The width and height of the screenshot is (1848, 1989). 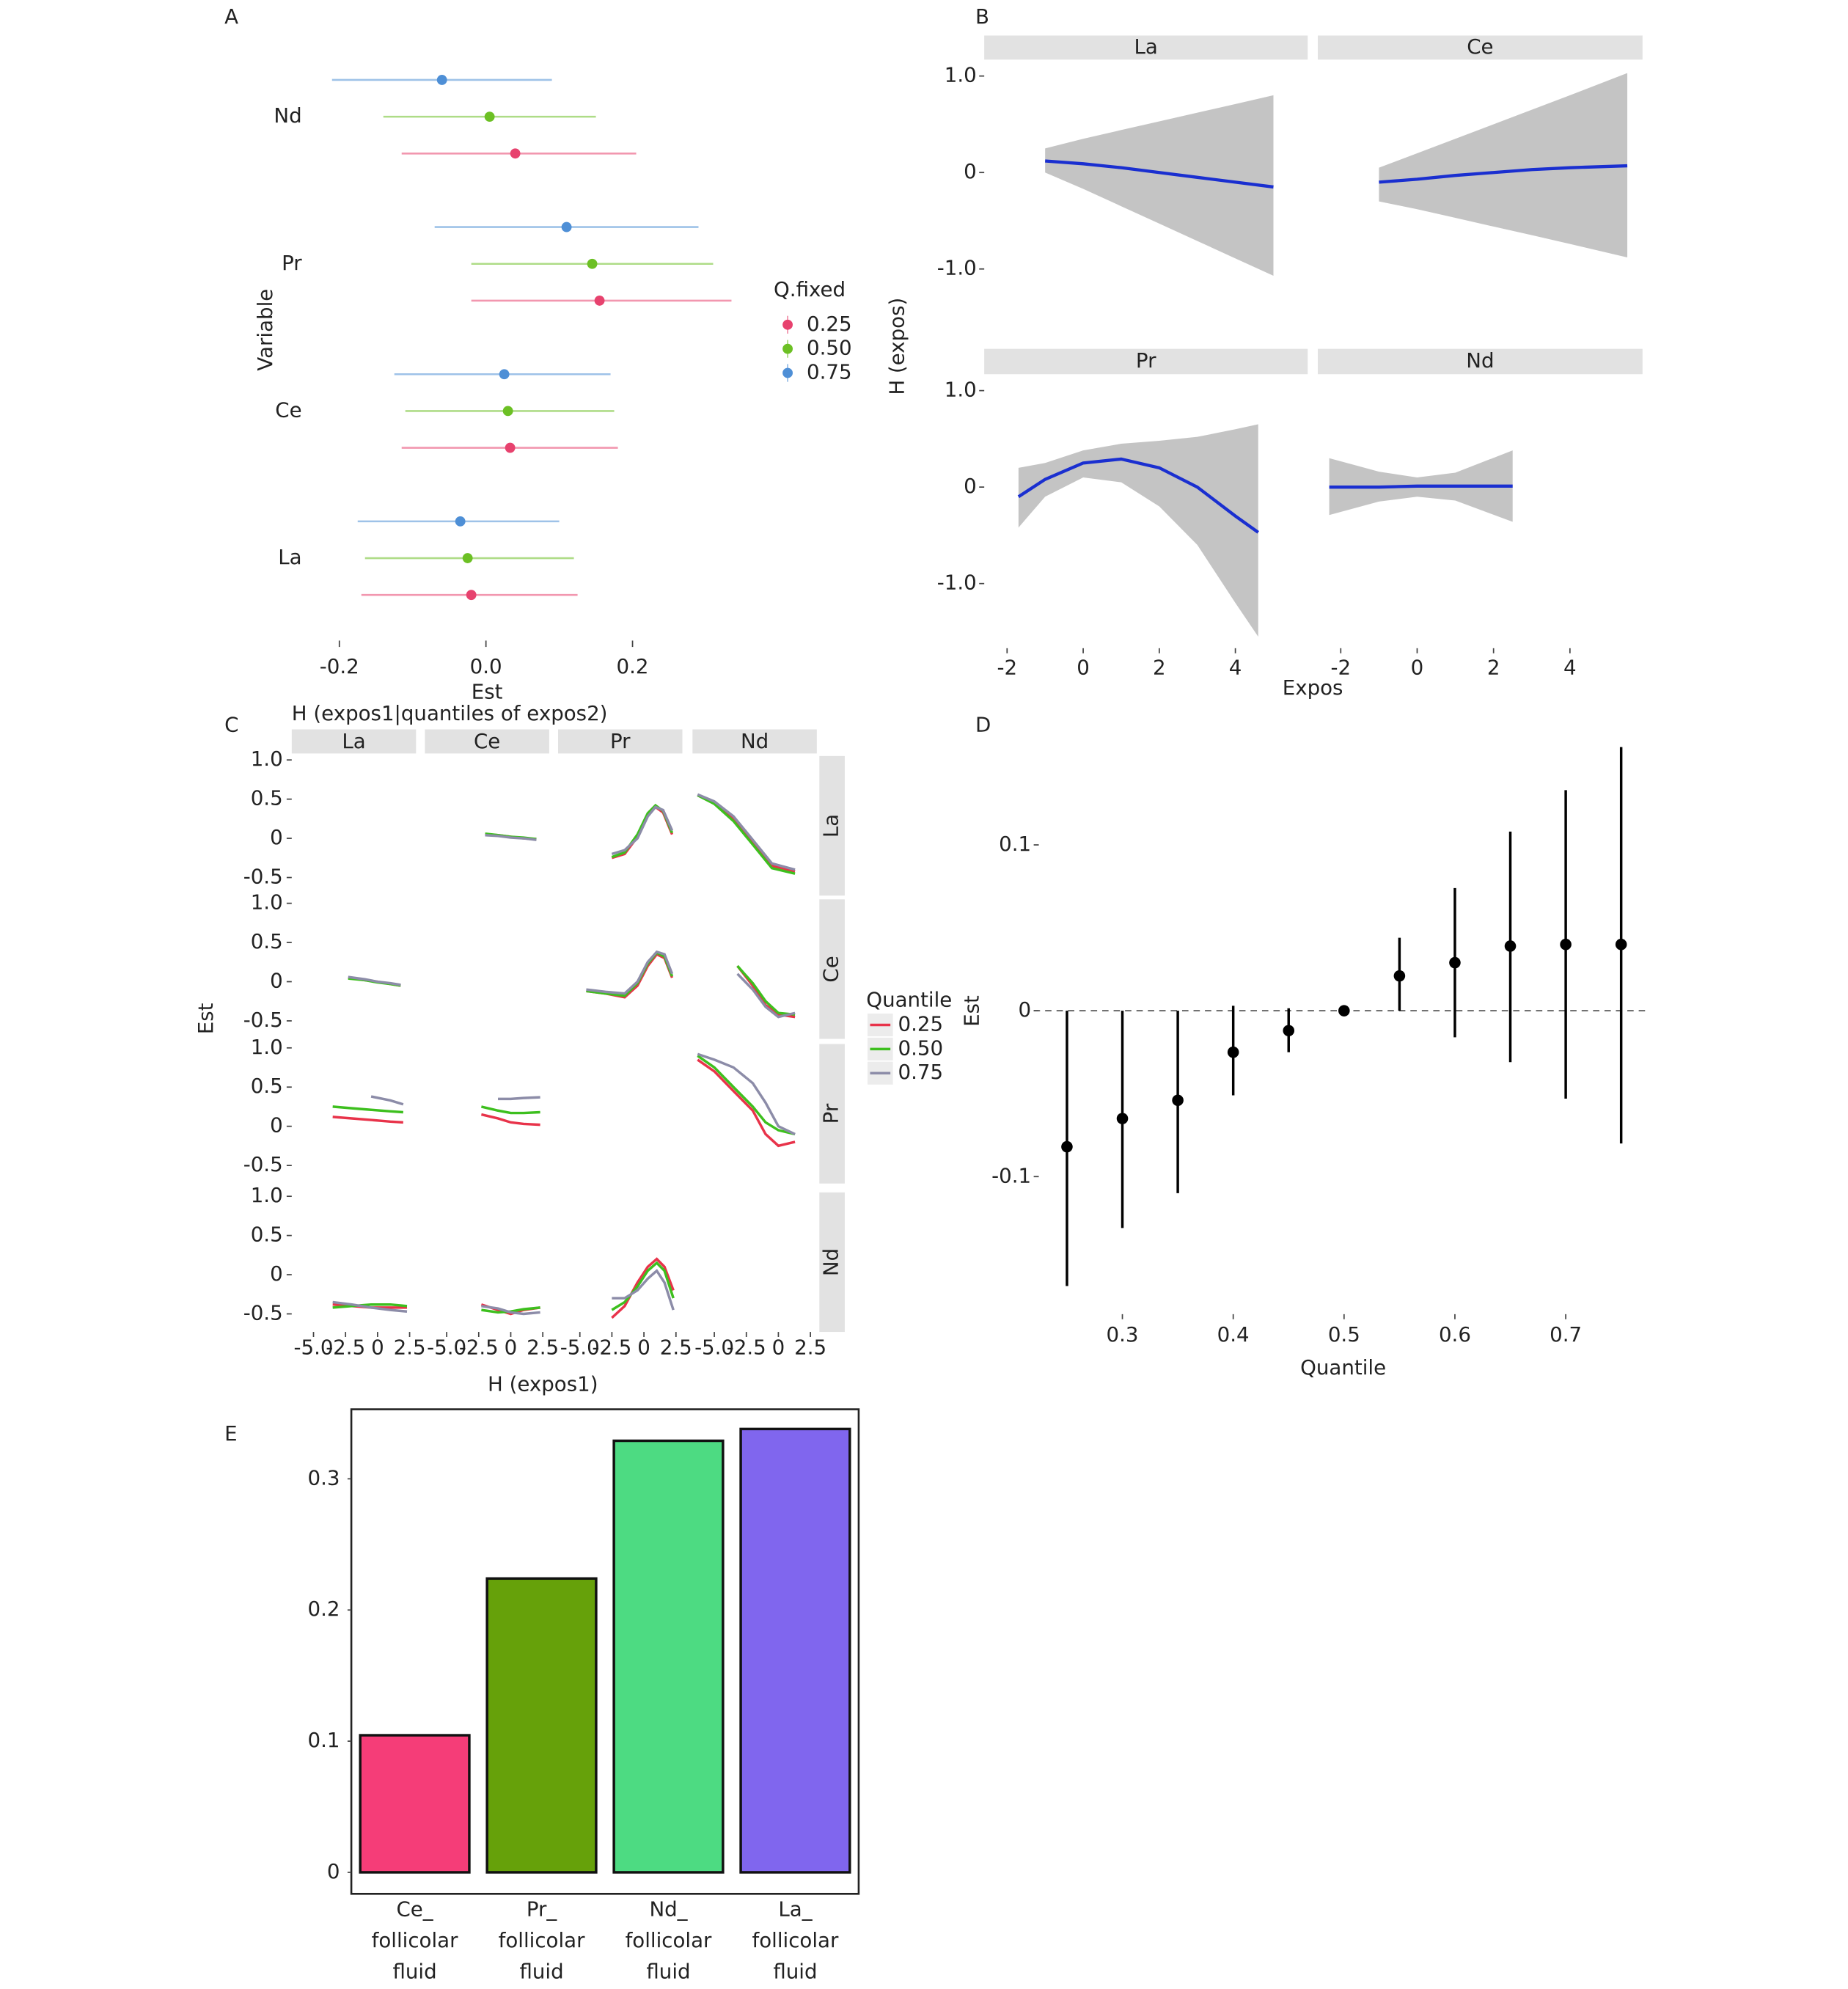 I want to click on x-axis-title: Quantile, so click(x=1343, y=1367).